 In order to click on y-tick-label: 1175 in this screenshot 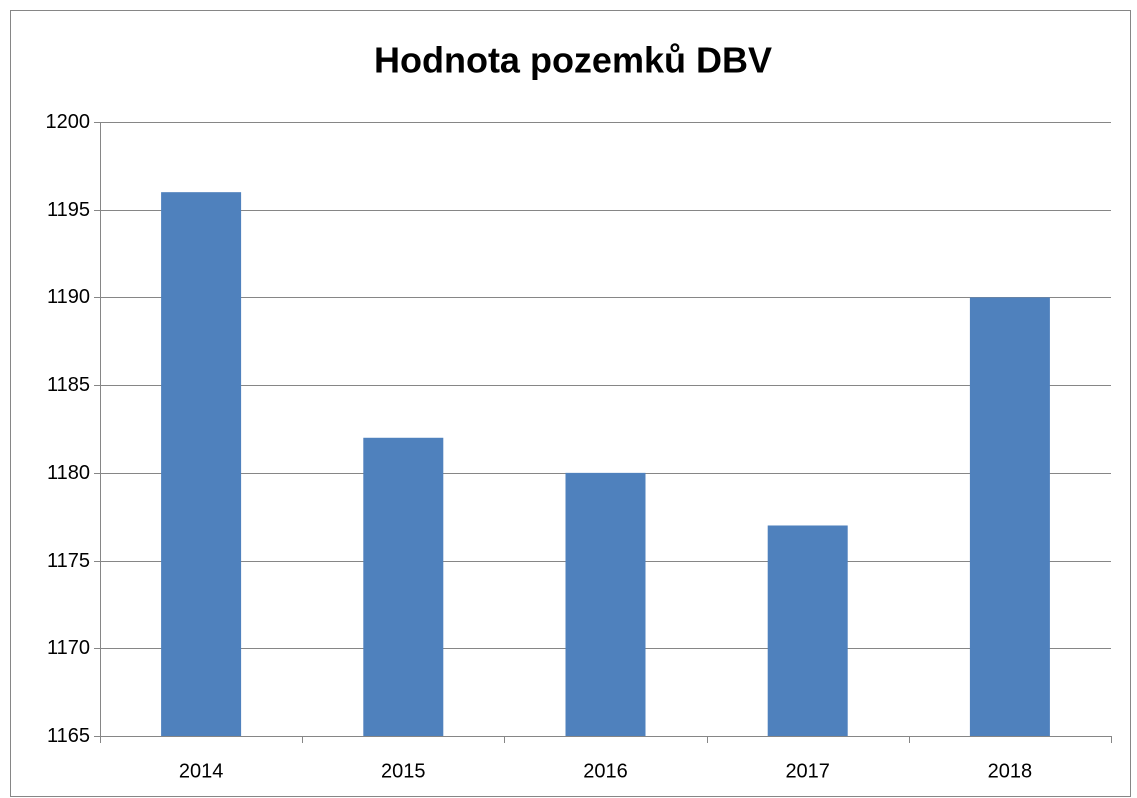, I will do `click(68, 561)`.